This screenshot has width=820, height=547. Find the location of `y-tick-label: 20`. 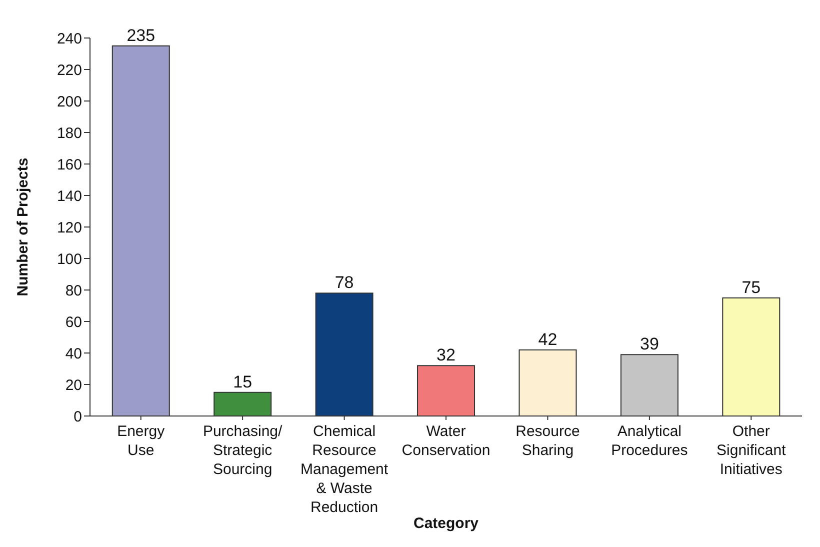

y-tick-label: 20 is located at coordinates (73, 385).